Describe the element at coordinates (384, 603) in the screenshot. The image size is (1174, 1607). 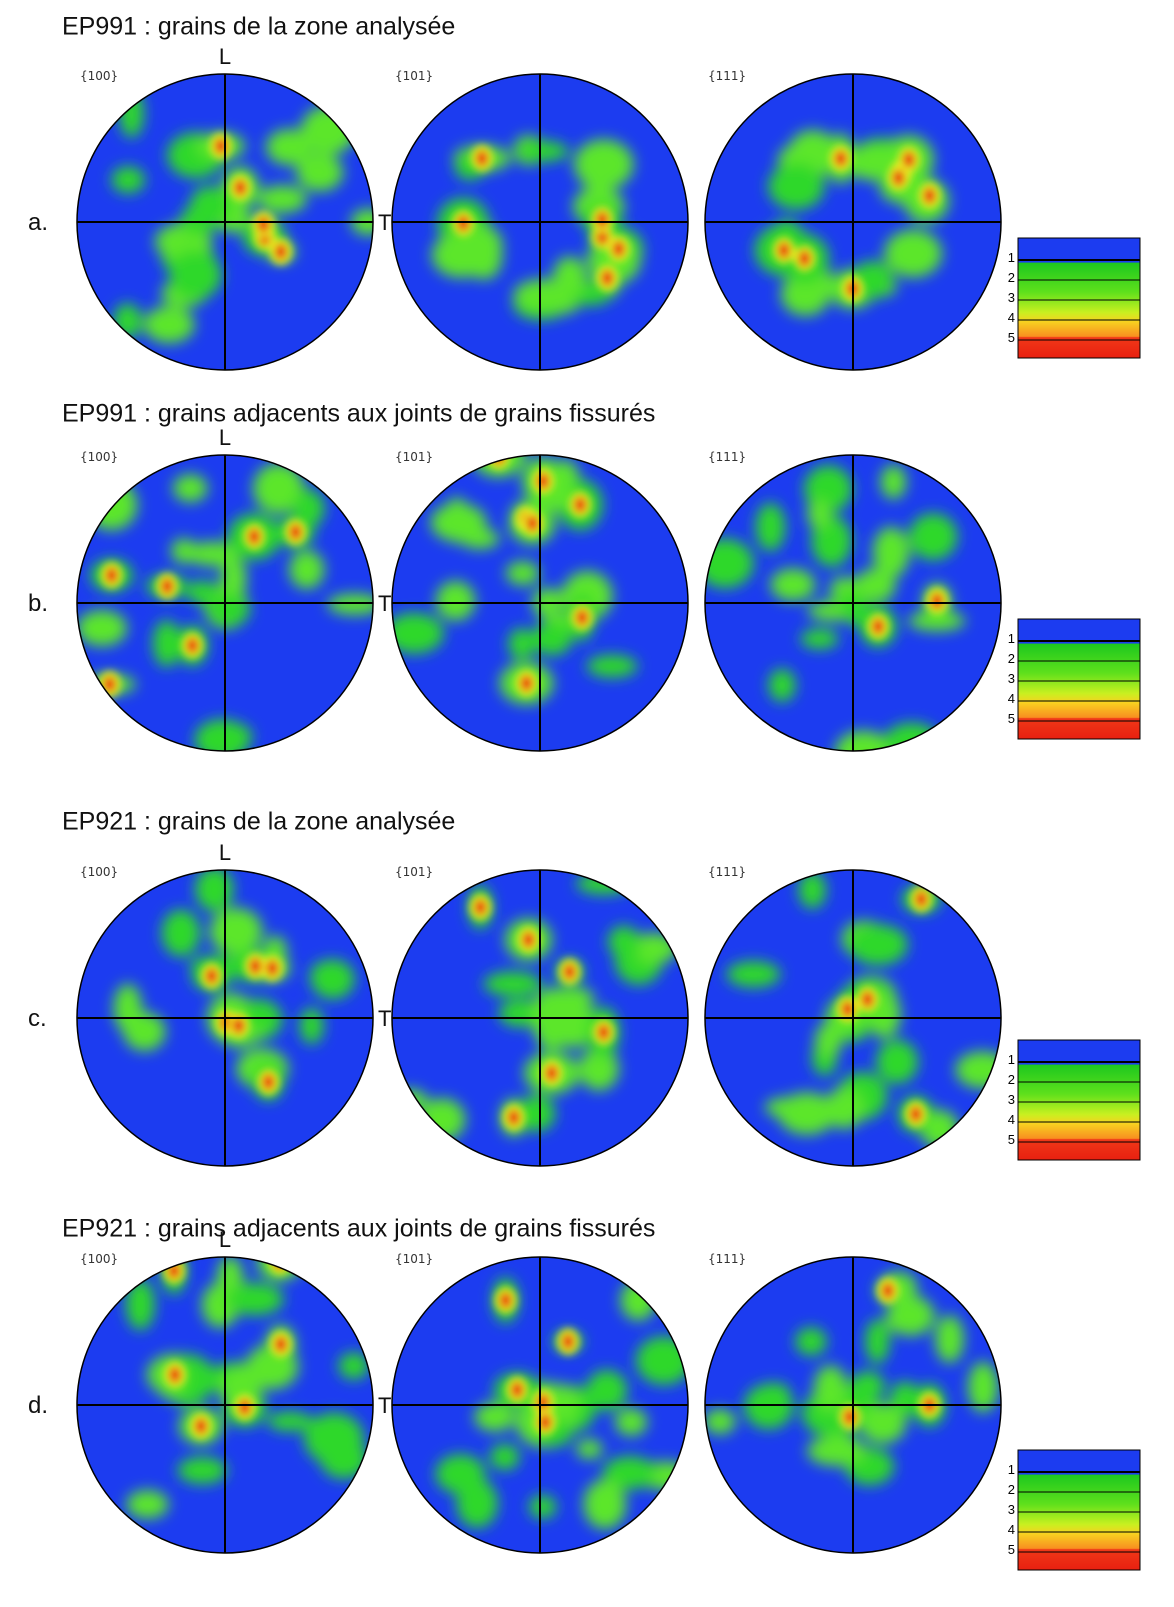
I see `axis-t: T` at that location.